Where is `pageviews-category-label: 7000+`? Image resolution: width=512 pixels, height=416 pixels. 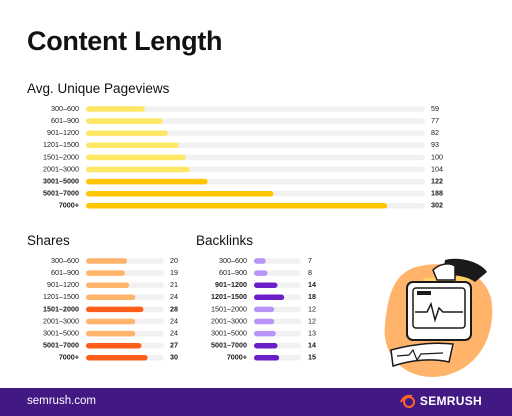
pageviews-category-label: 7000+ is located at coordinates (69, 205).